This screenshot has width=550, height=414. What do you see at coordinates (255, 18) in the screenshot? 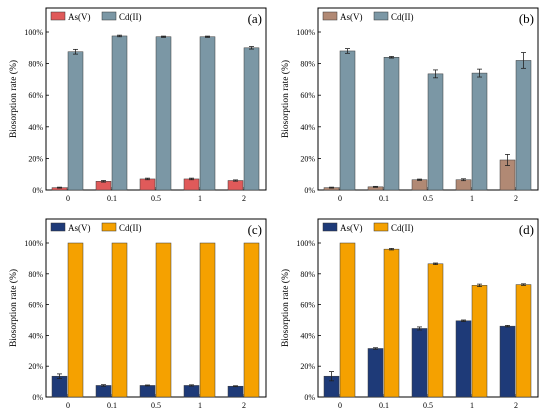
I see `panel-label: (a)` at bounding box center [255, 18].